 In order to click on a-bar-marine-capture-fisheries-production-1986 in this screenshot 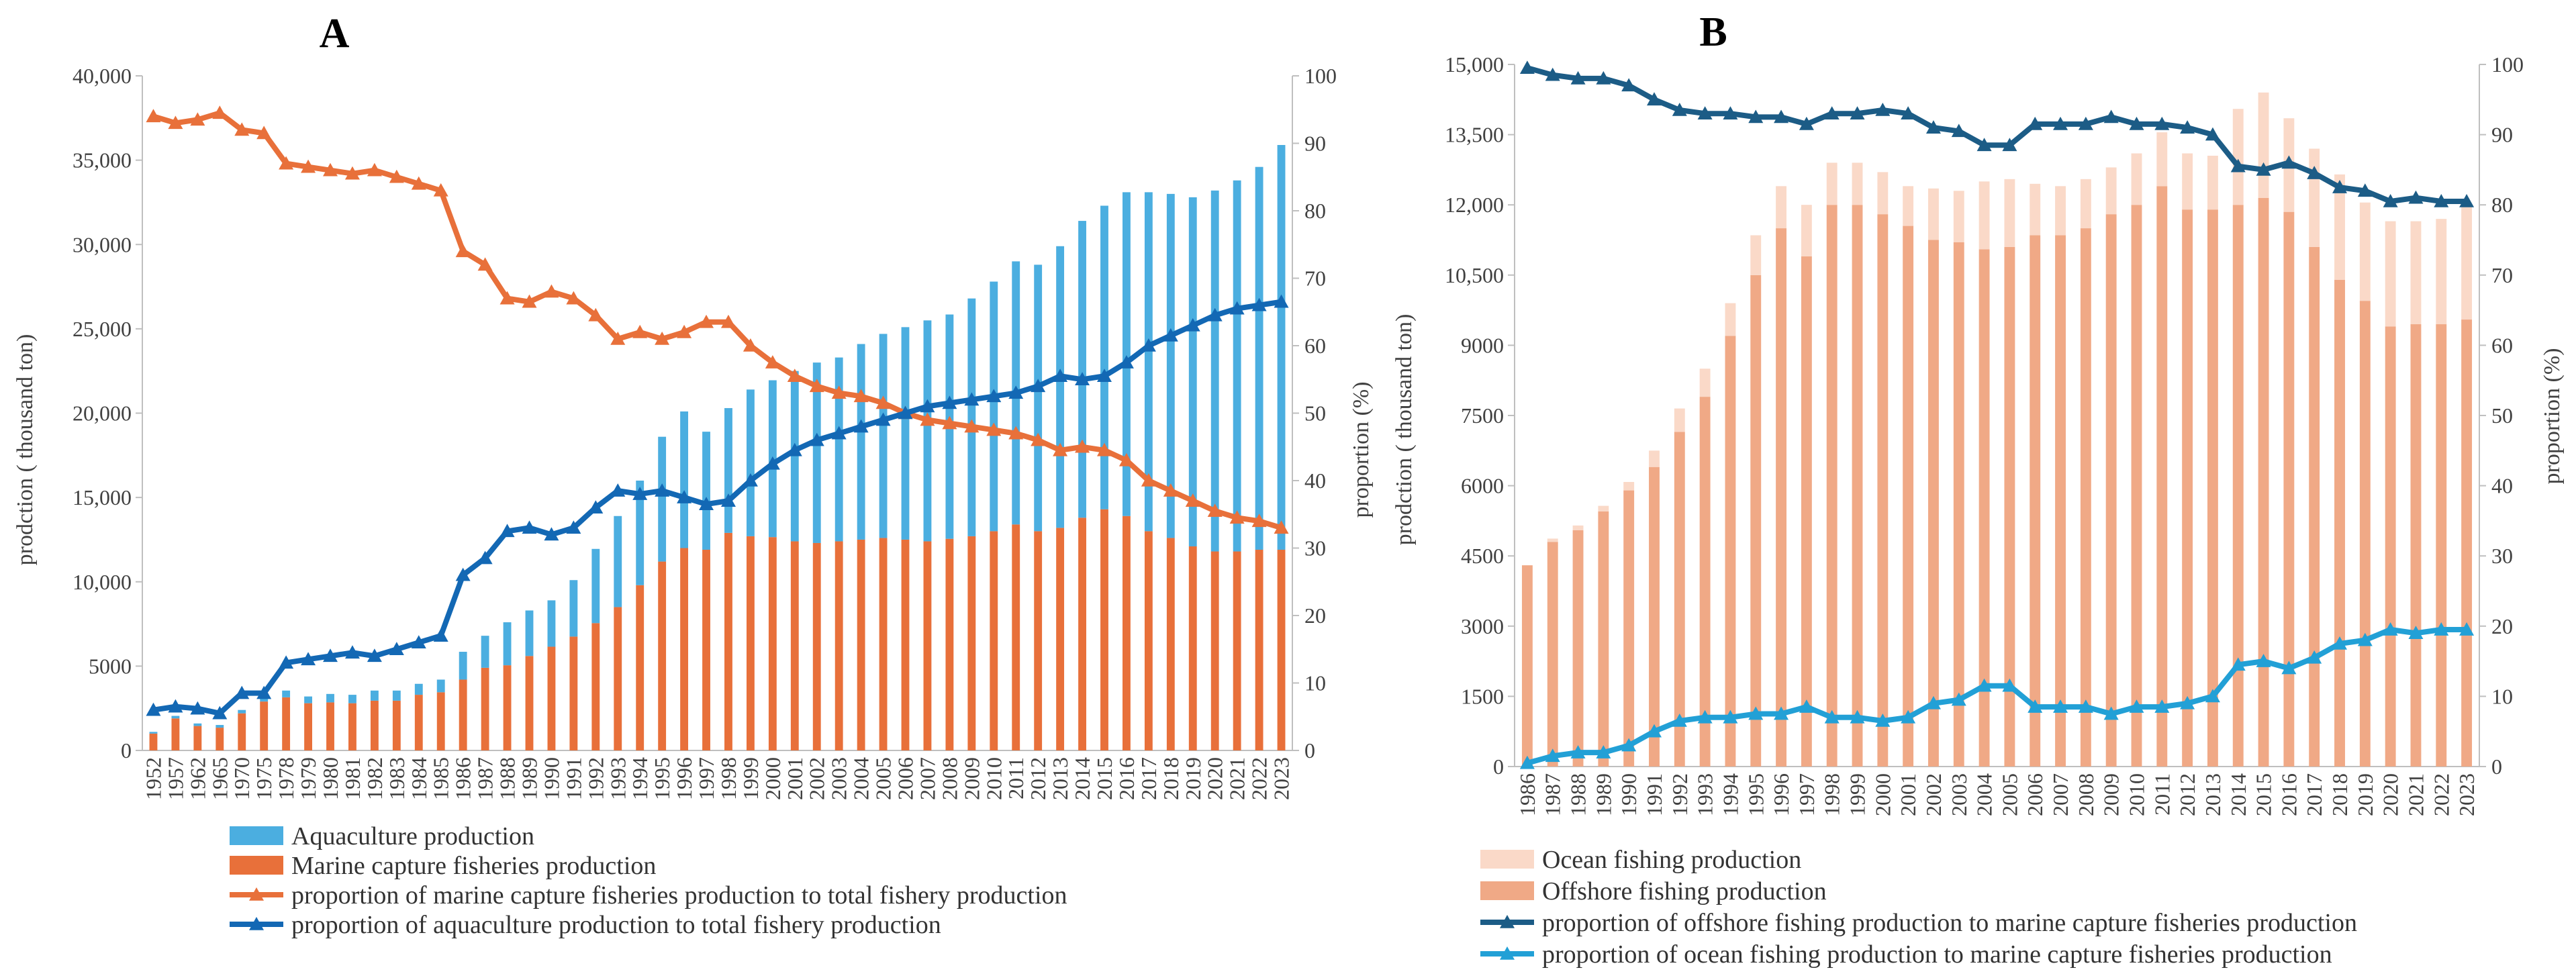, I will do `click(463, 714)`.